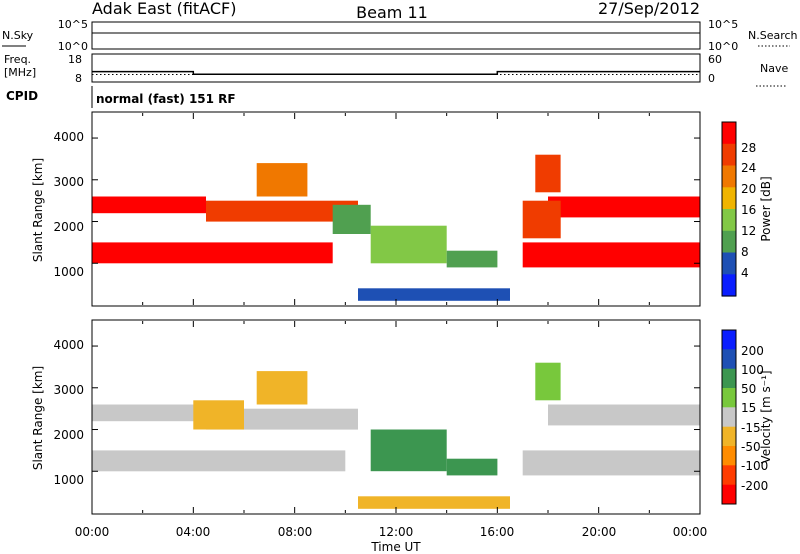  Describe the element at coordinates (723, 46) in the screenshot. I see `noise-right-tick-bottom: 10^0` at that location.